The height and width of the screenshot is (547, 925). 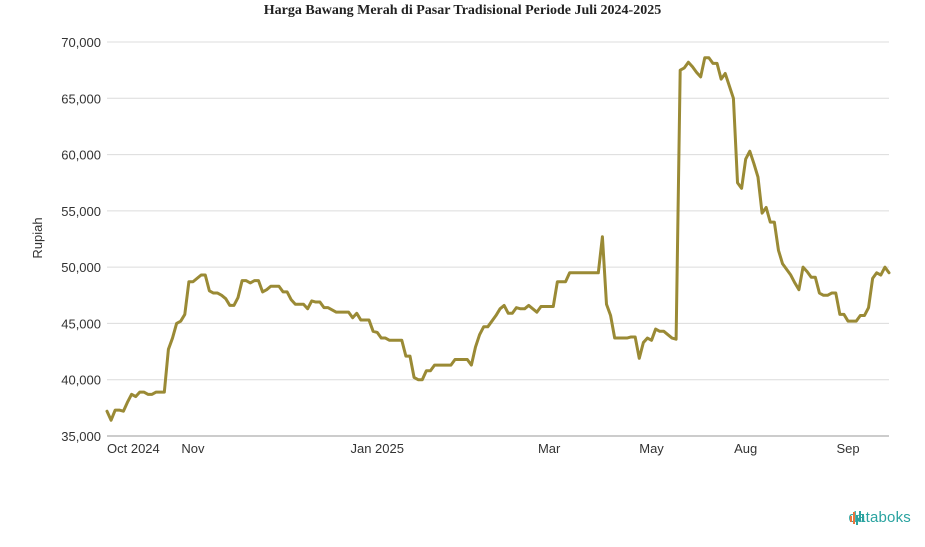 What do you see at coordinates (133, 448) in the screenshot?
I see `x-tick-label: Oct 2024` at bounding box center [133, 448].